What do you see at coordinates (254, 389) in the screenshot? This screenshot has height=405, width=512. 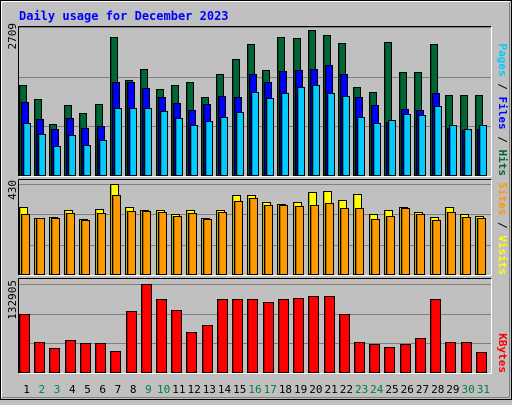 I see `x-tick-label: 16` at bounding box center [254, 389].